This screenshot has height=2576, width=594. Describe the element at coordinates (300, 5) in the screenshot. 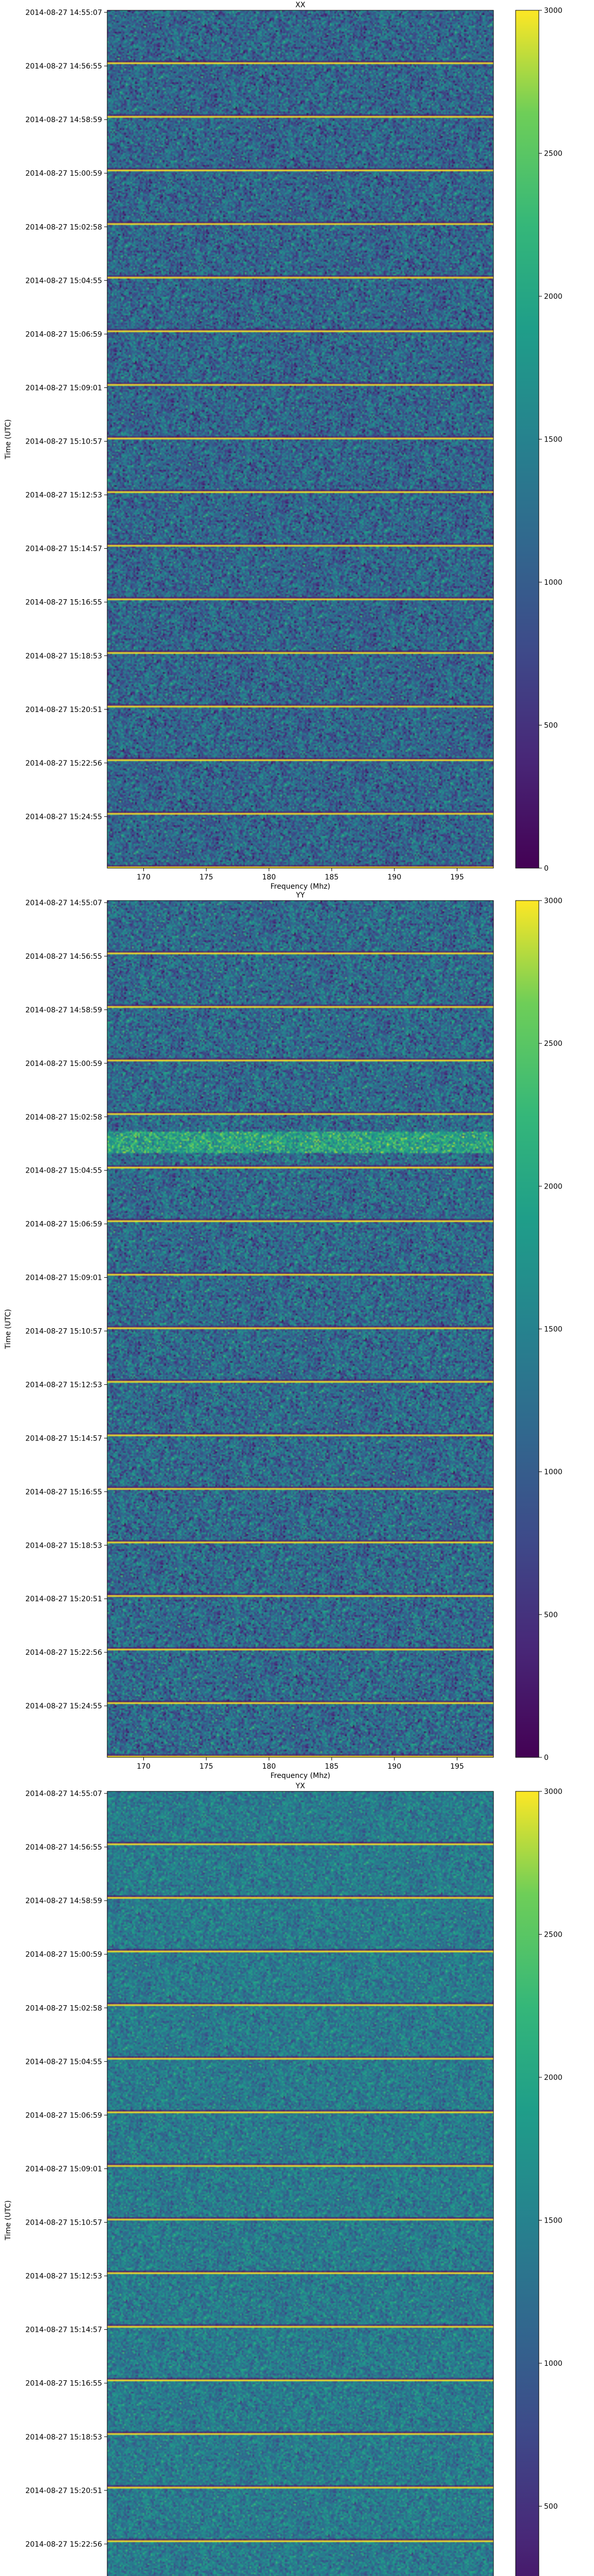

I see `chart-title: XX` at that location.